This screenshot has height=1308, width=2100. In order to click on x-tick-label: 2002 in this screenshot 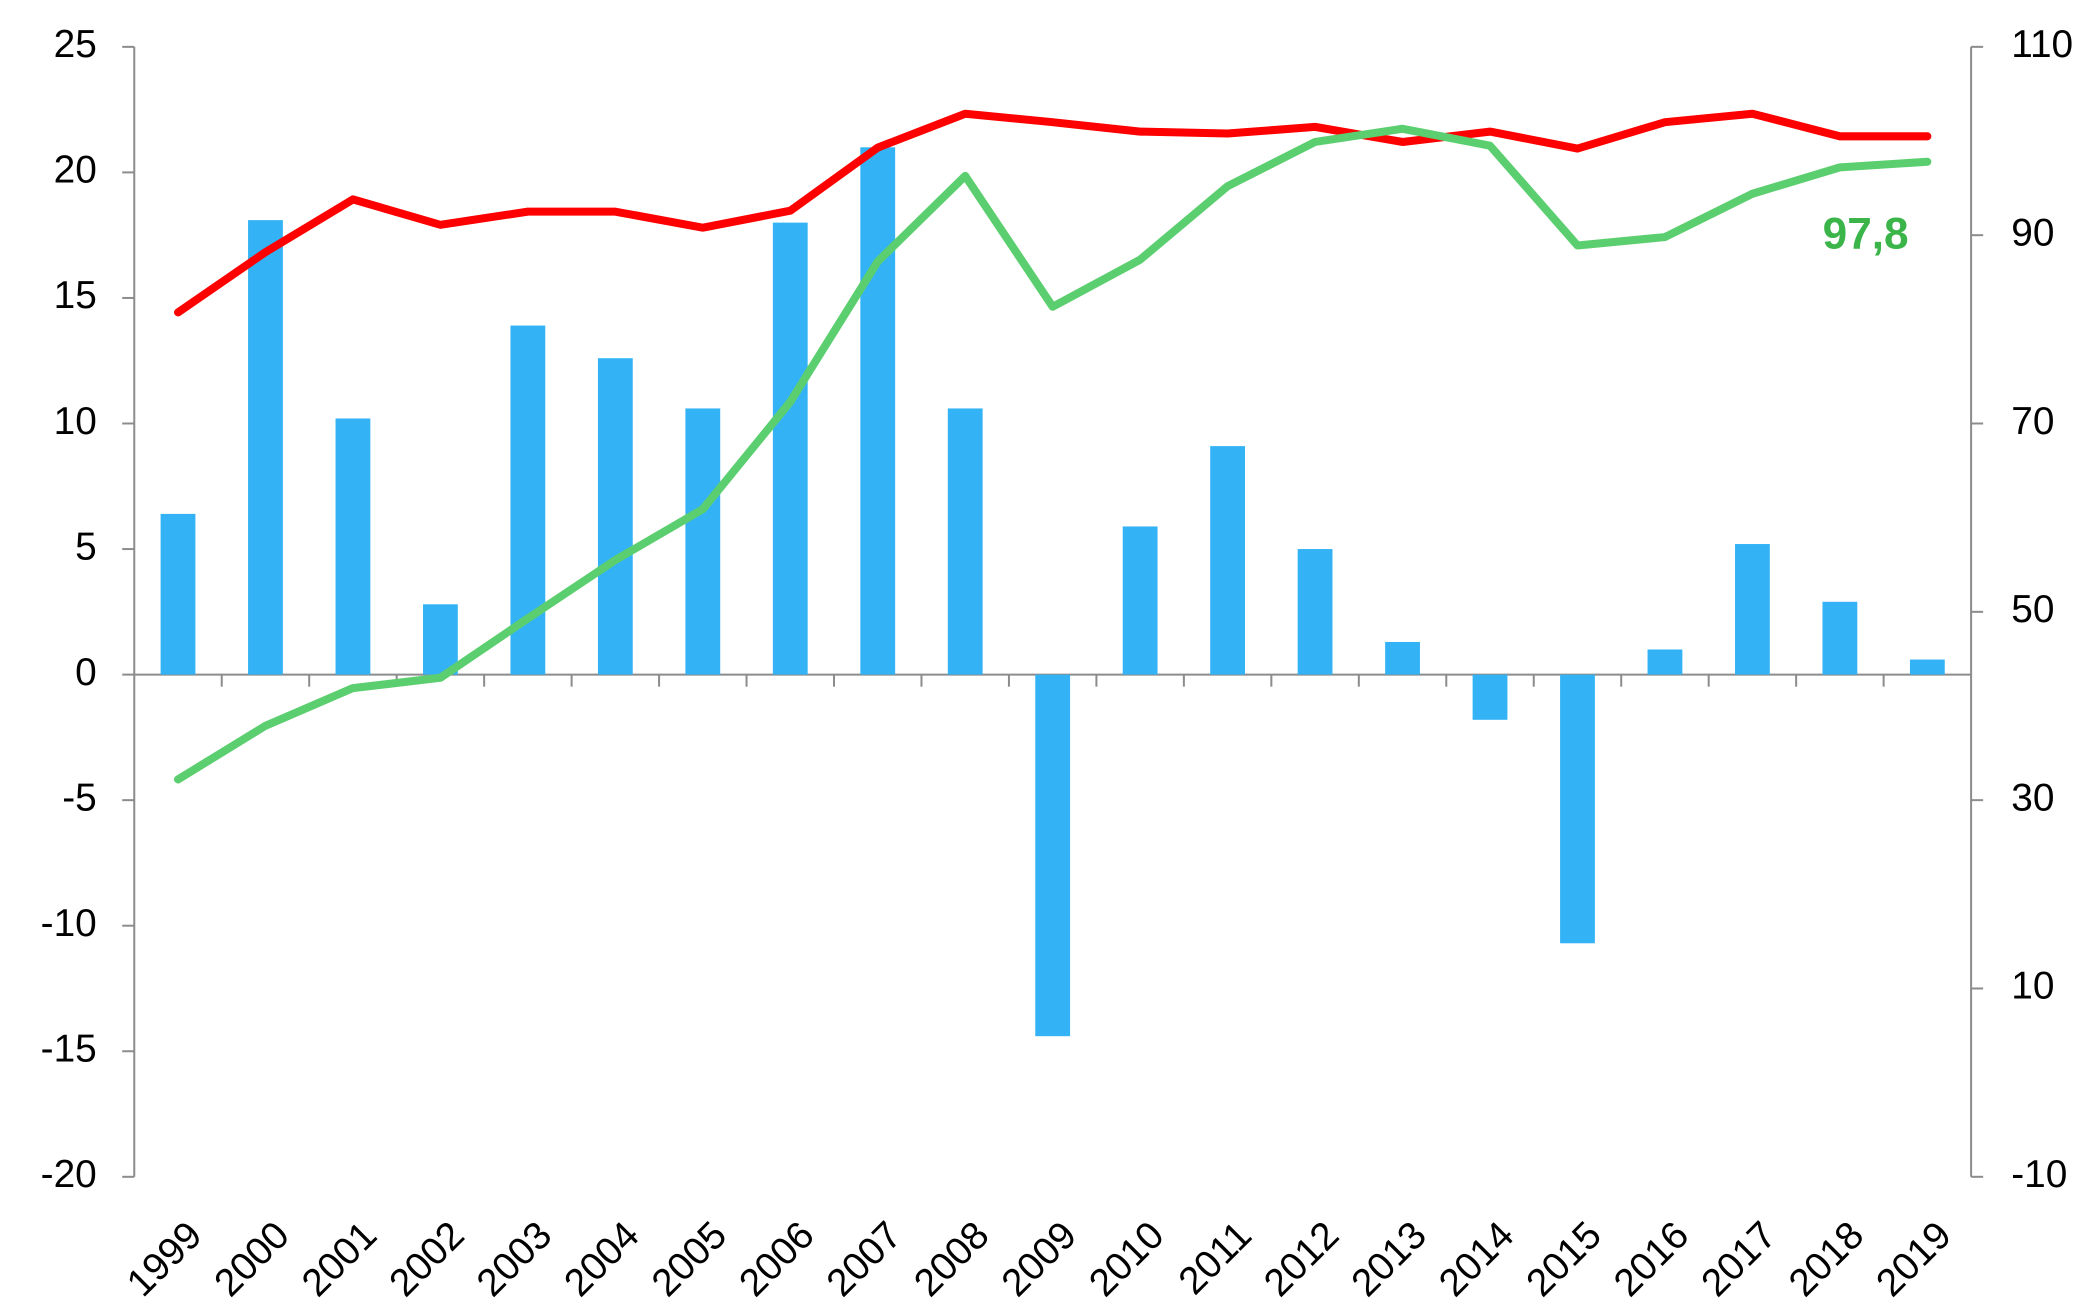, I will do `click(426, 1259)`.